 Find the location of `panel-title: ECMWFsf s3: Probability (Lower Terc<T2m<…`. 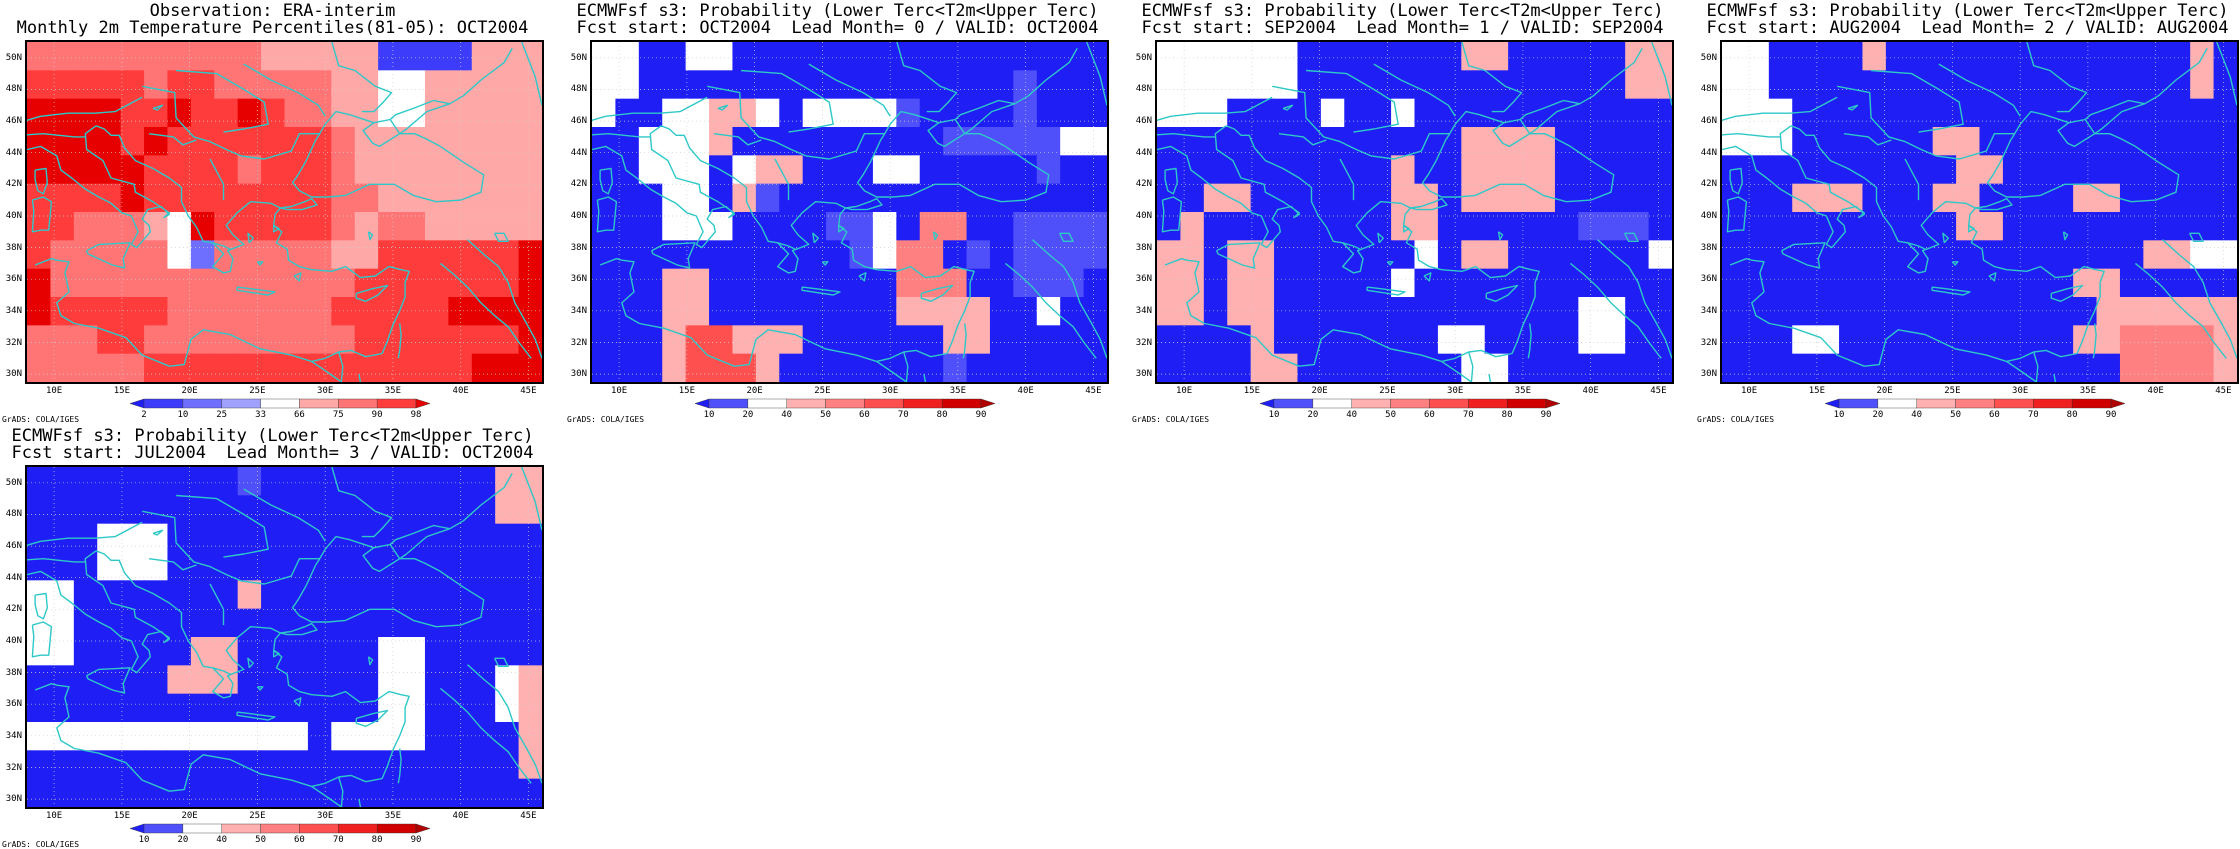

panel-title: ECMWFsf s3: Probability (Lower Terc<T2m<… is located at coordinates (1402, 11).